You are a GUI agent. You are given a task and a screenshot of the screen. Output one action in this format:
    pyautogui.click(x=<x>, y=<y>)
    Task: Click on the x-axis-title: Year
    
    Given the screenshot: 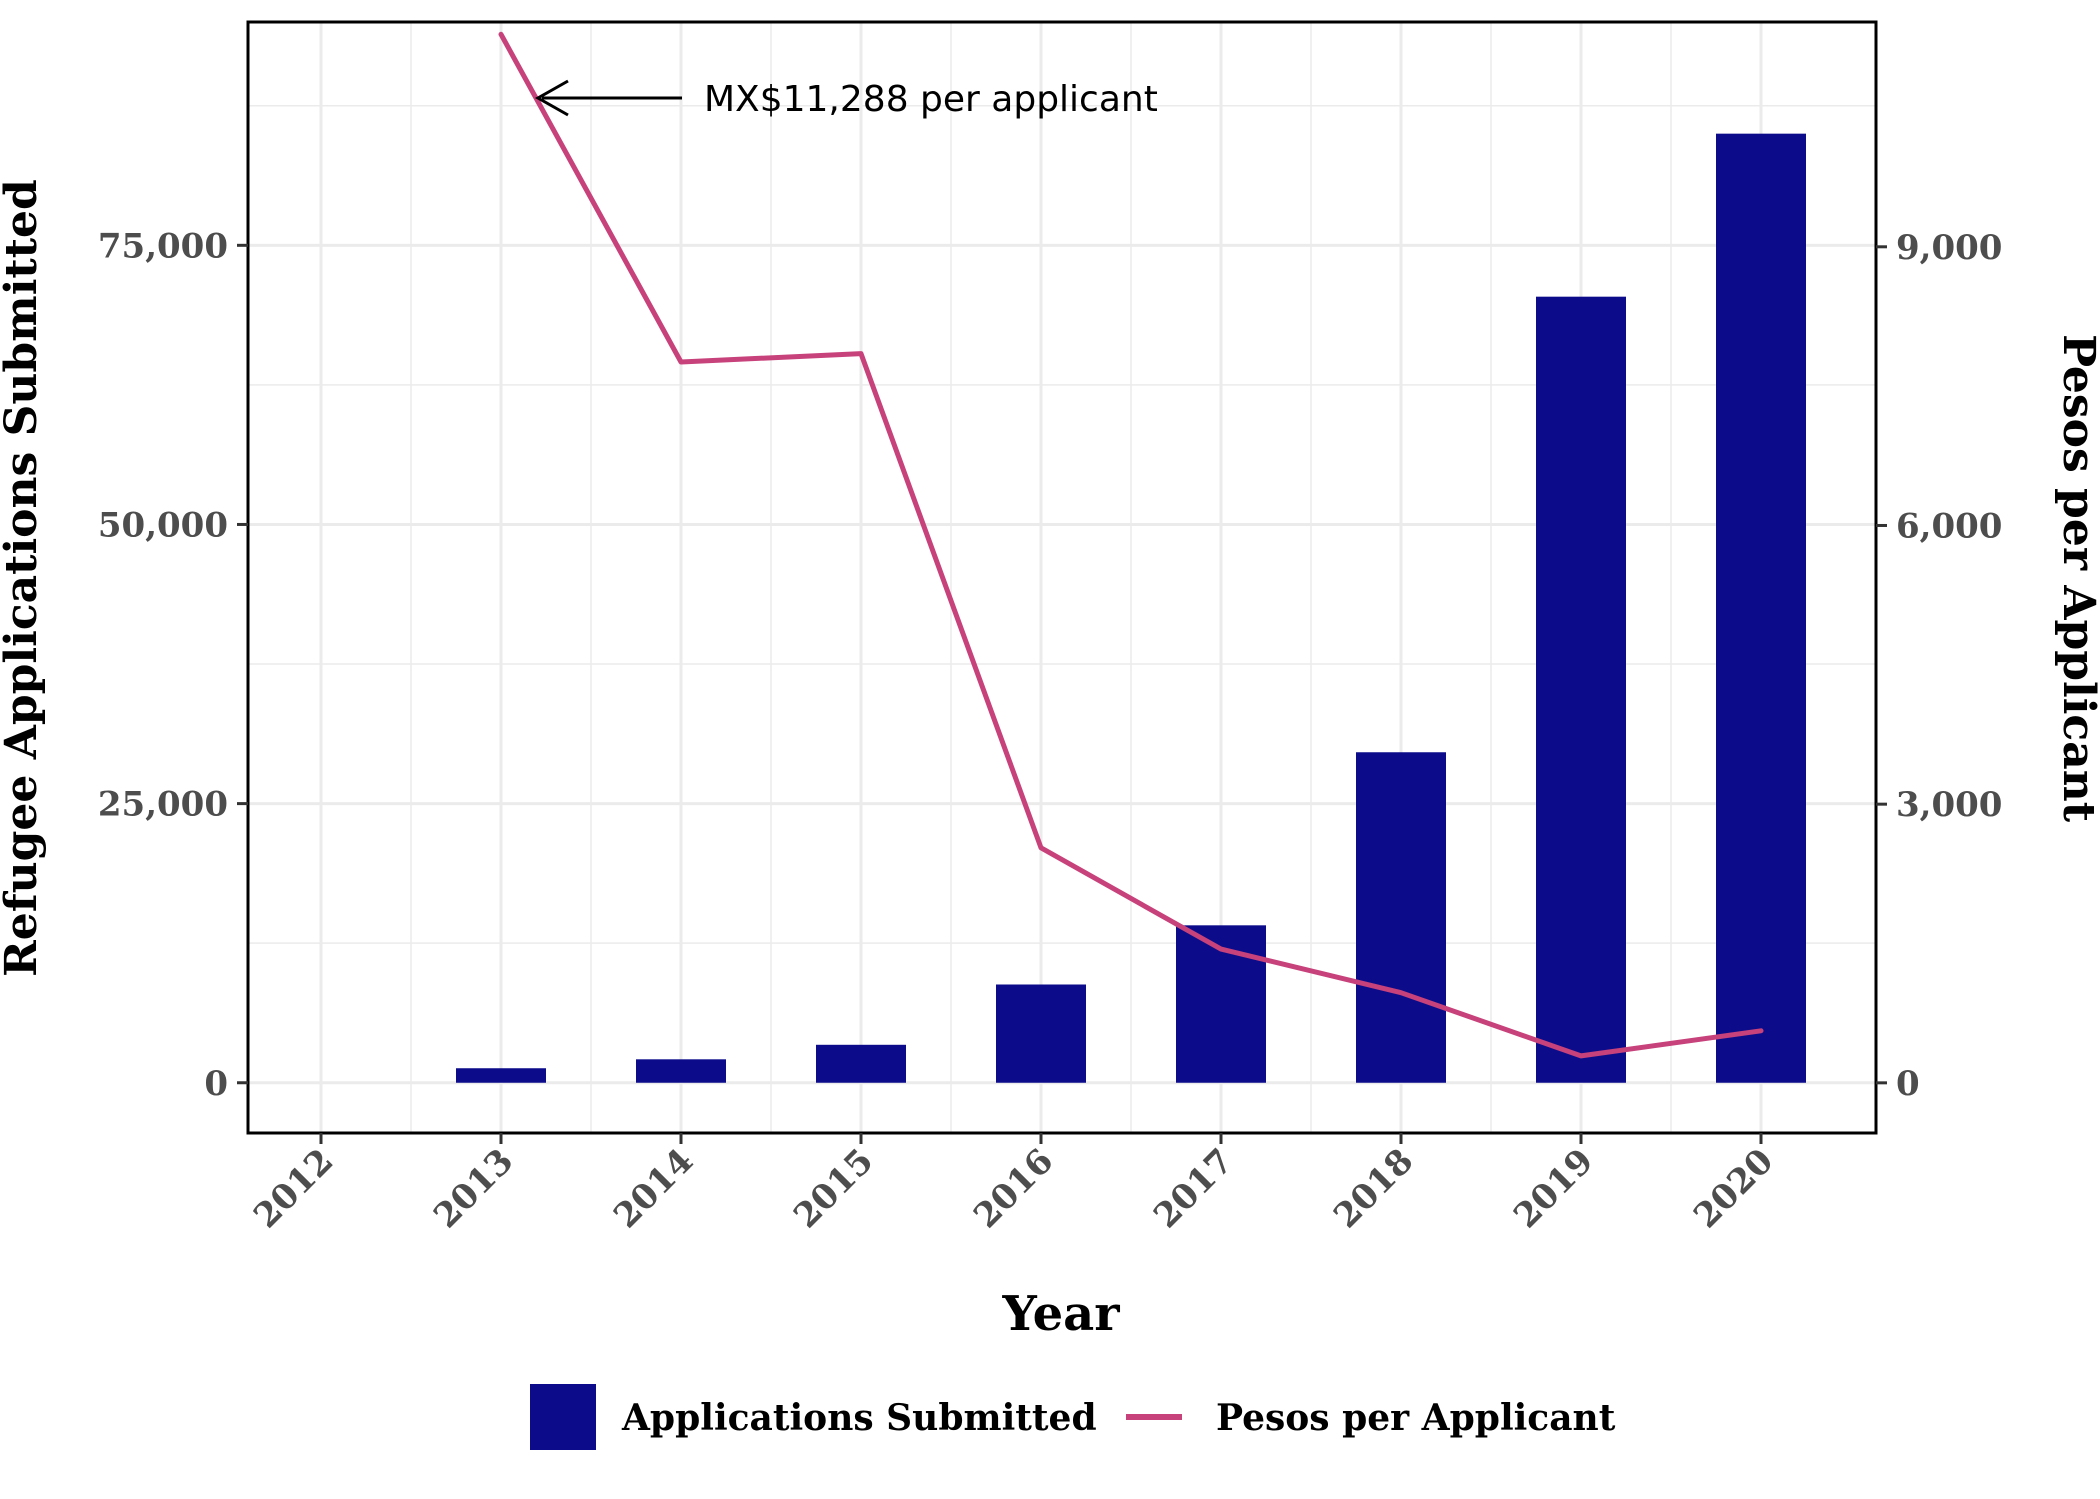 What is the action you would take?
    pyautogui.click(x=1060, y=1314)
    